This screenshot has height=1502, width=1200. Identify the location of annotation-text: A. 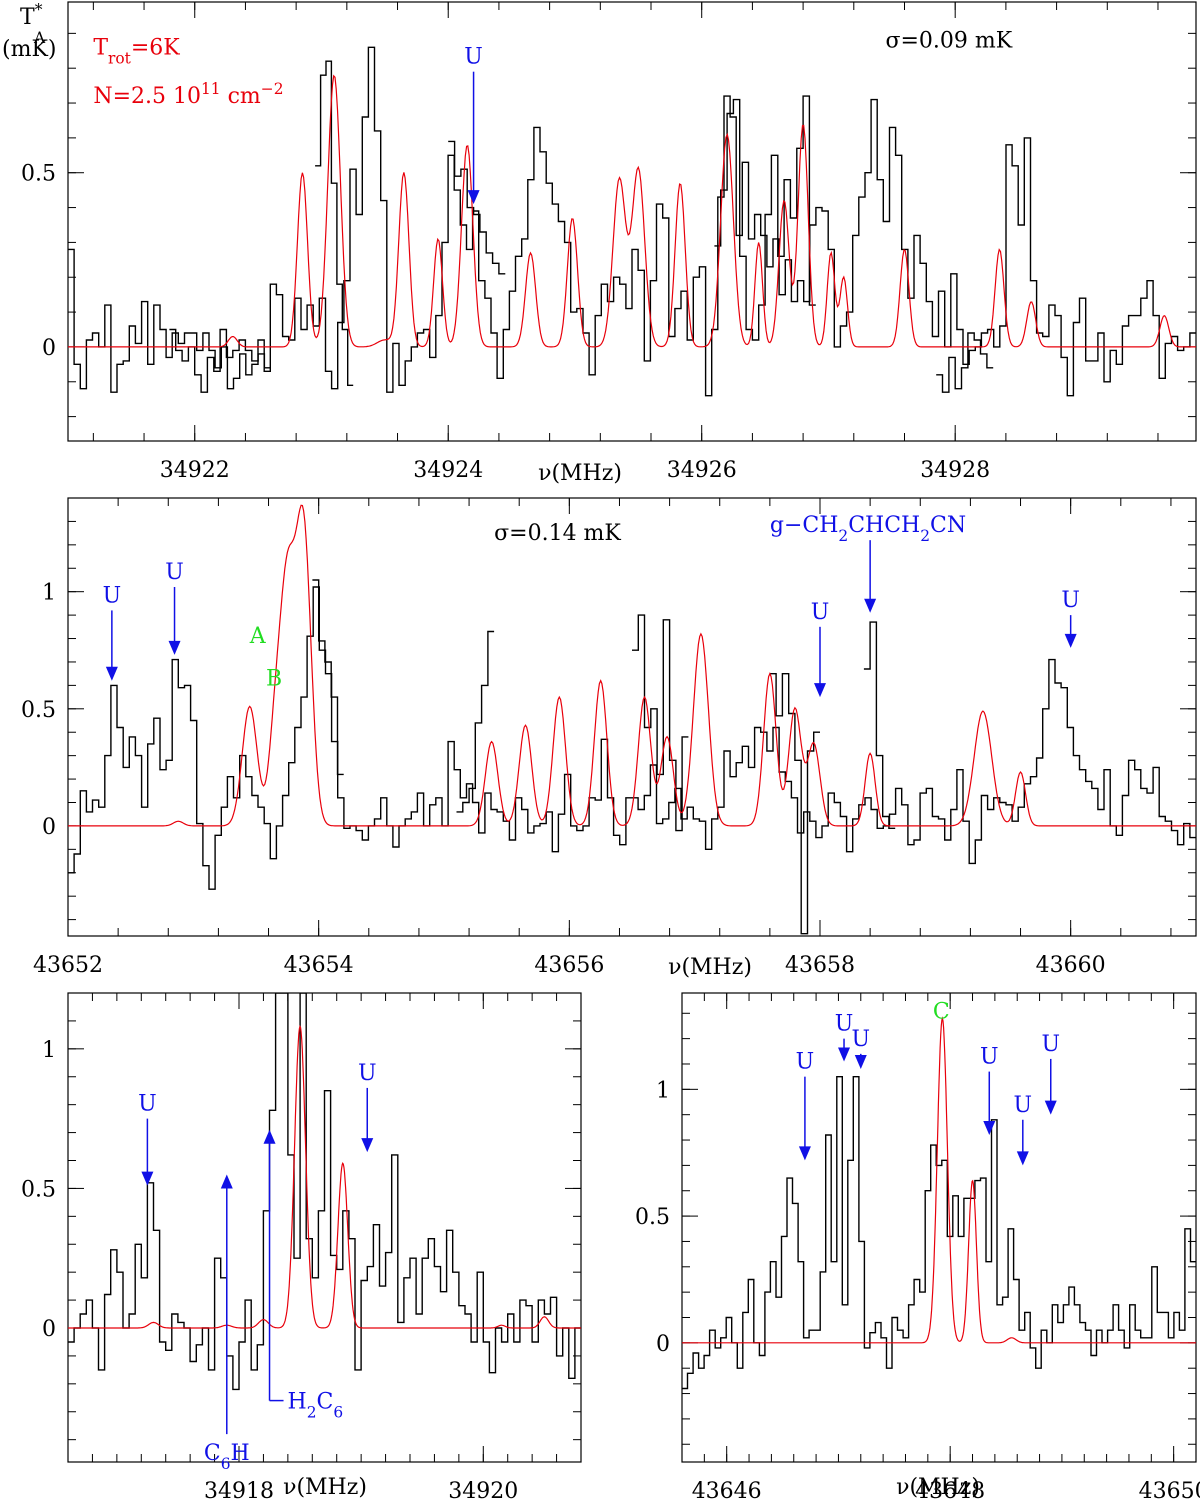
(258, 636).